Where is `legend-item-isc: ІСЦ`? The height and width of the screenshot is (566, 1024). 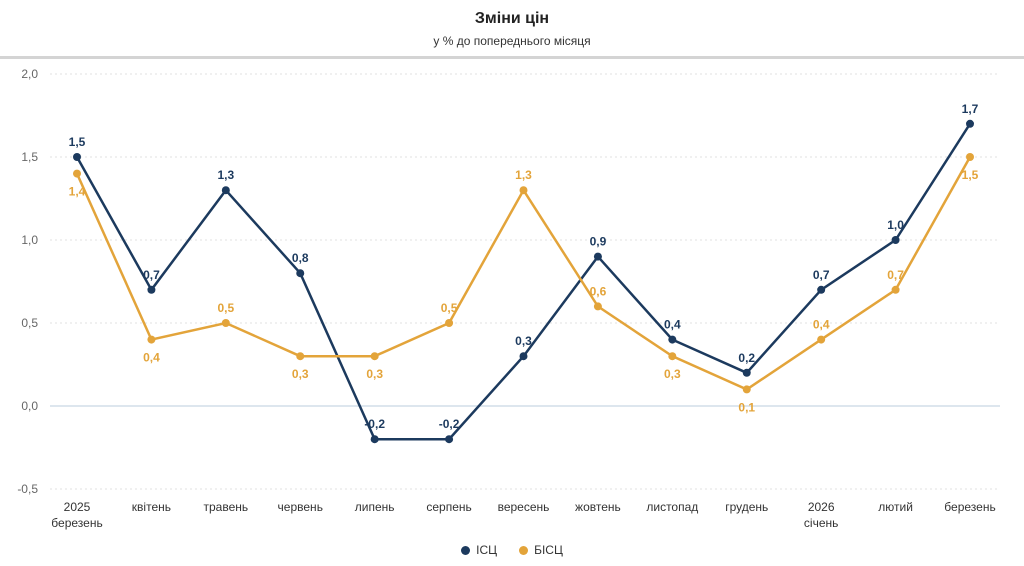 legend-item-isc: ІСЦ is located at coordinates (479, 550).